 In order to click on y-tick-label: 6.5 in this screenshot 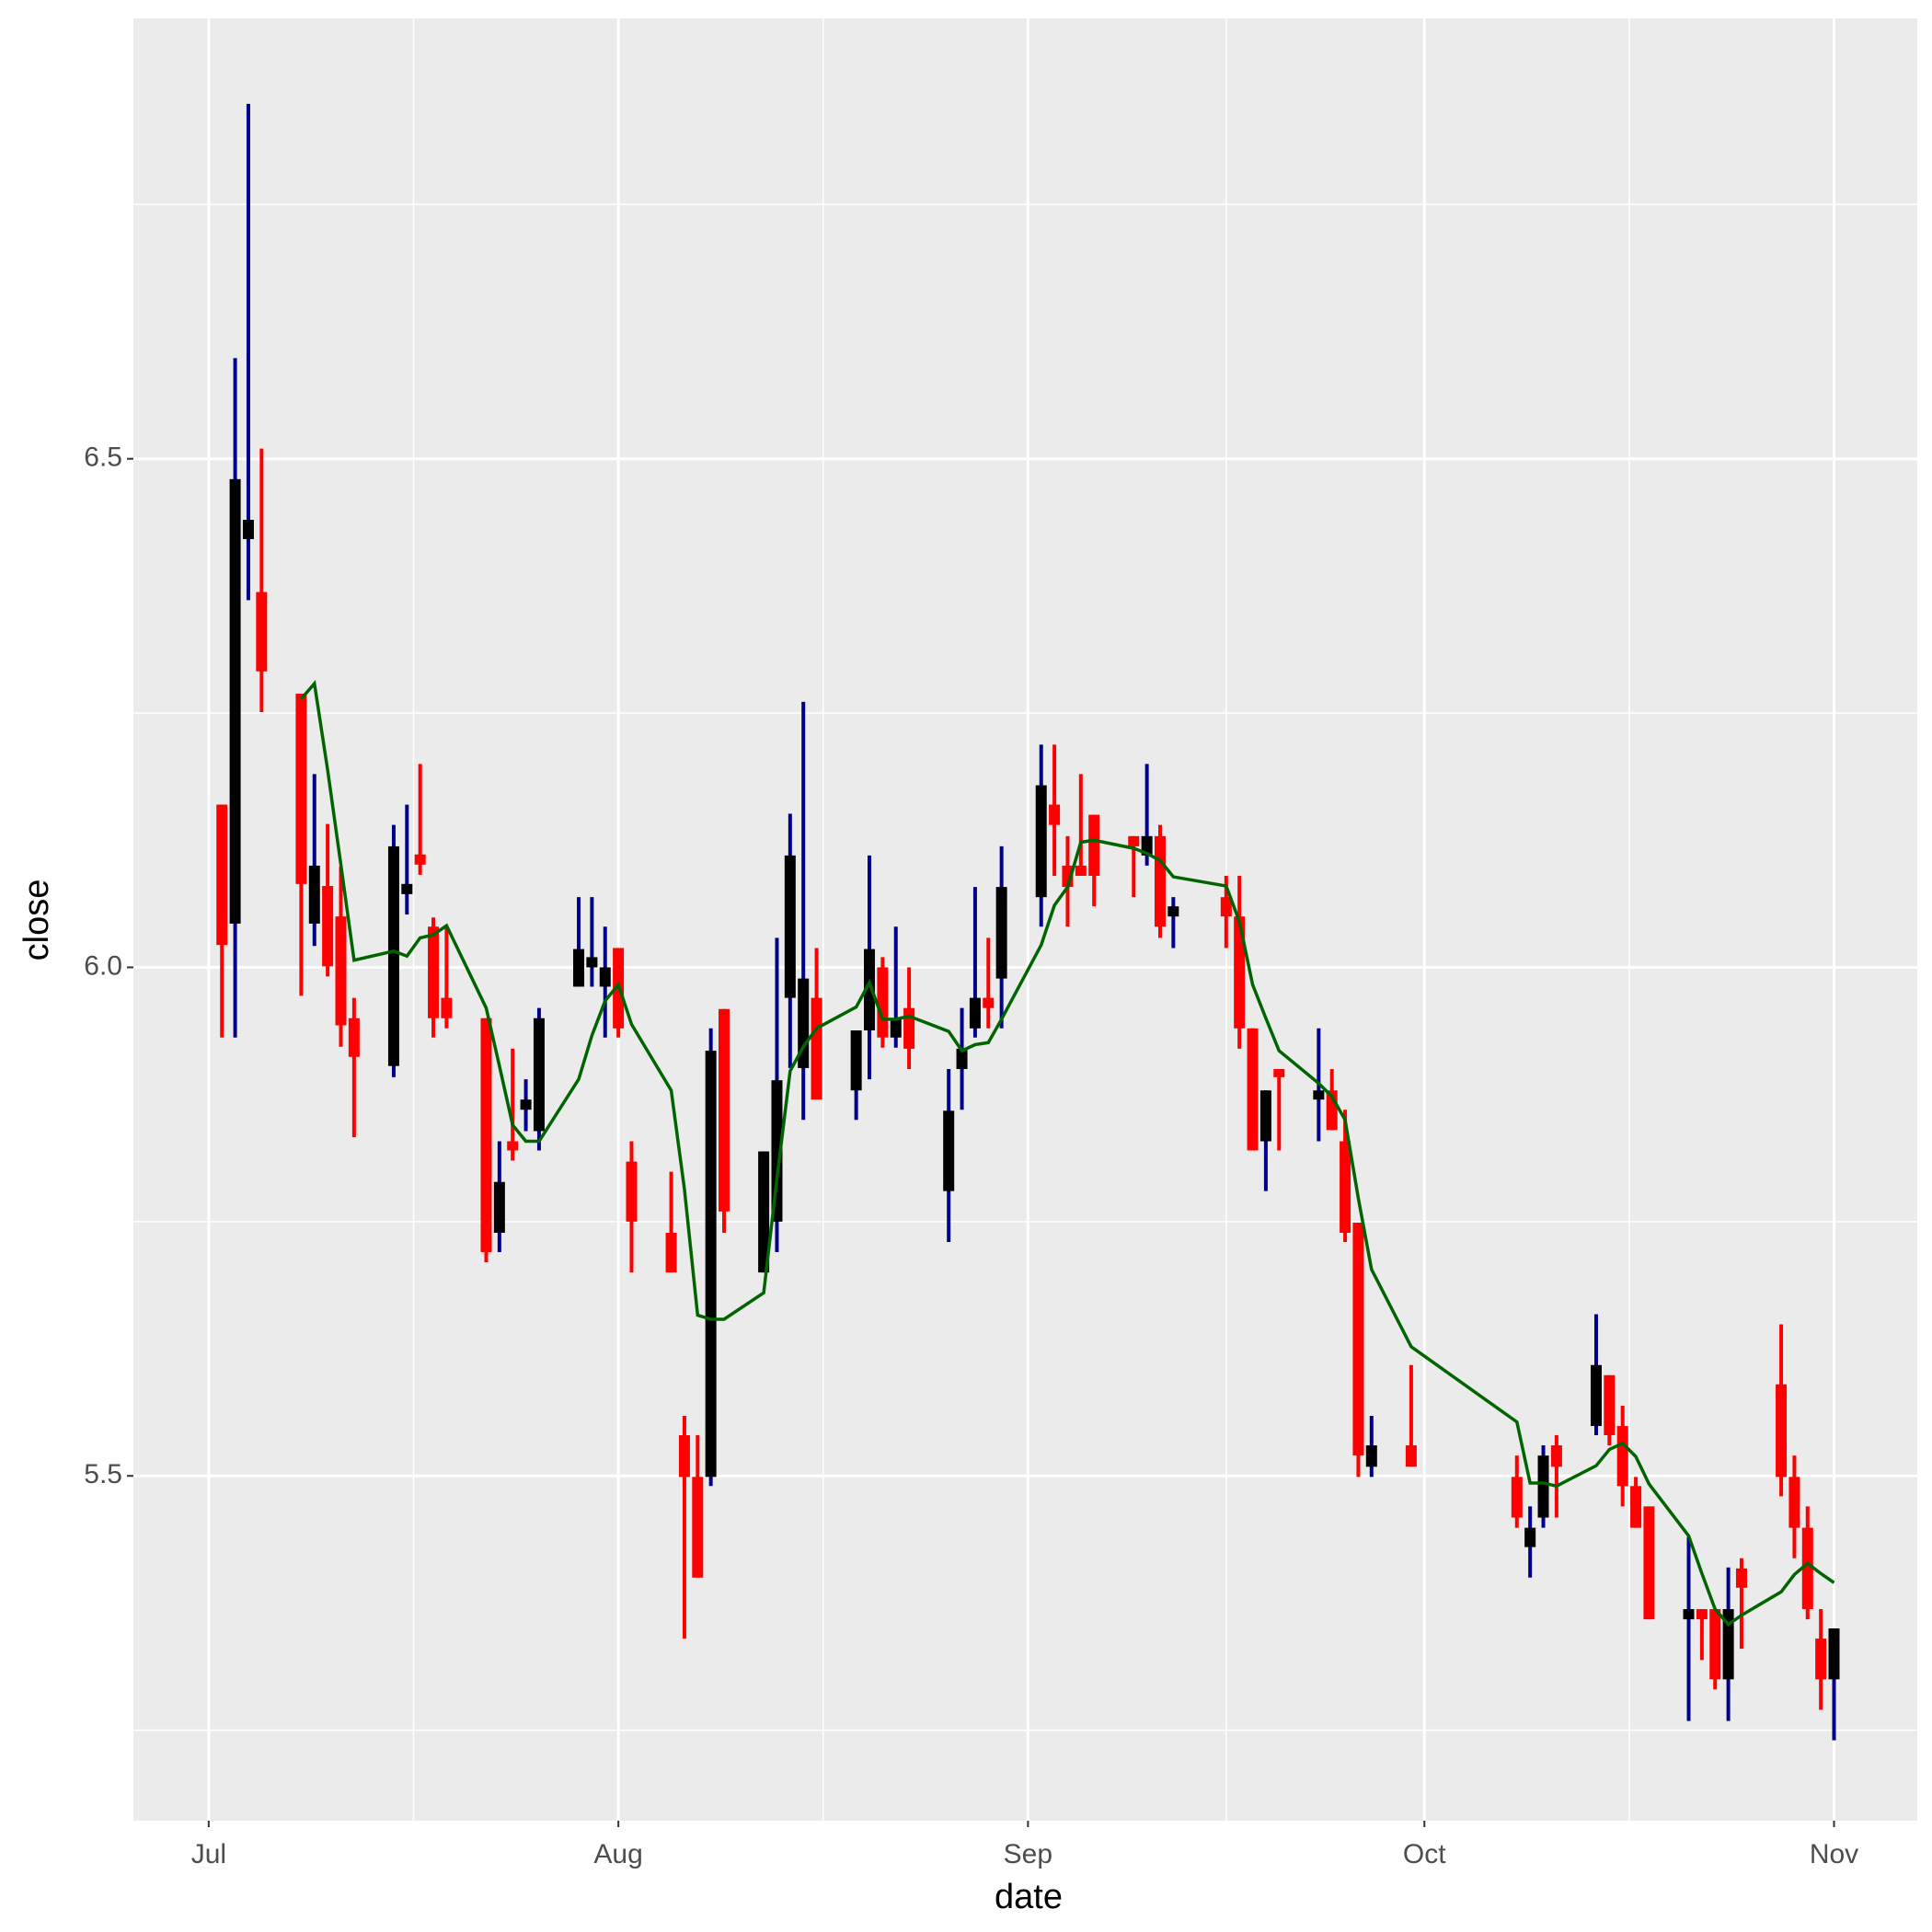, I will do `click(103, 458)`.